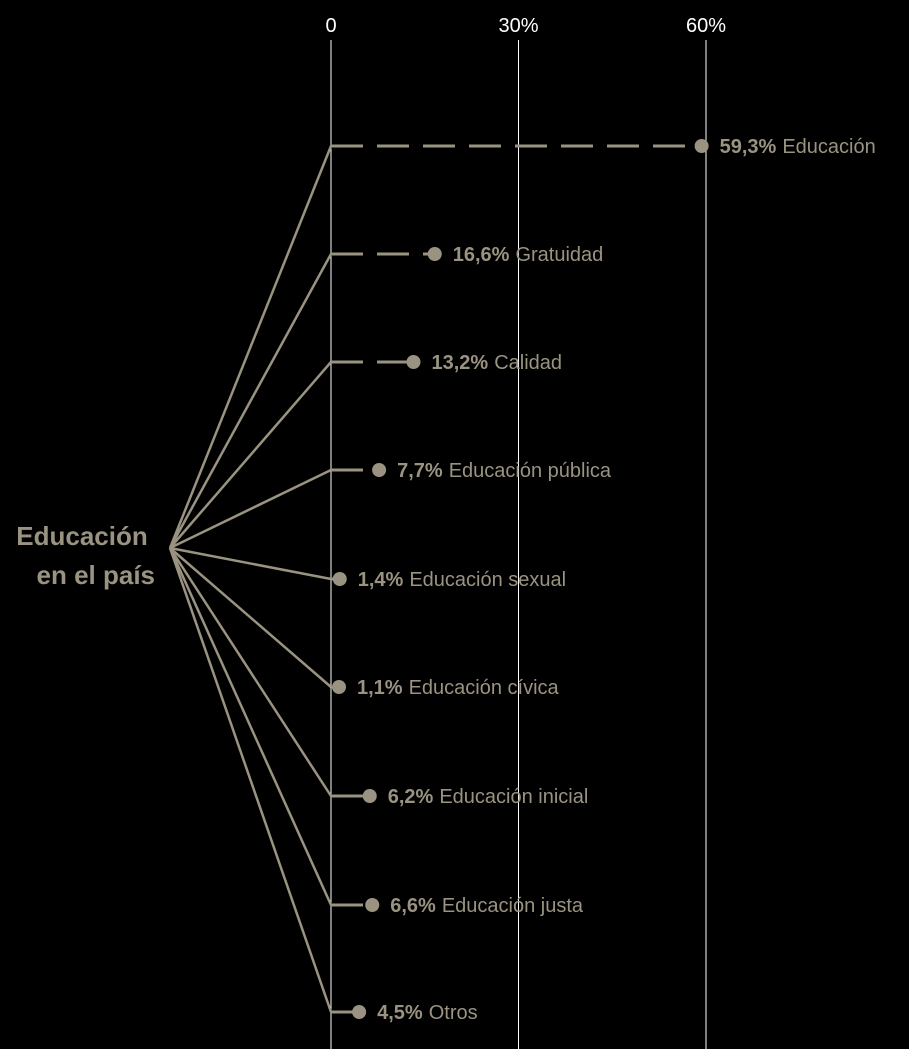 This screenshot has width=909, height=1049. Describe the element at coordinates (528, 363) in the screenshot. I see `category-label: Calidad` at that location.